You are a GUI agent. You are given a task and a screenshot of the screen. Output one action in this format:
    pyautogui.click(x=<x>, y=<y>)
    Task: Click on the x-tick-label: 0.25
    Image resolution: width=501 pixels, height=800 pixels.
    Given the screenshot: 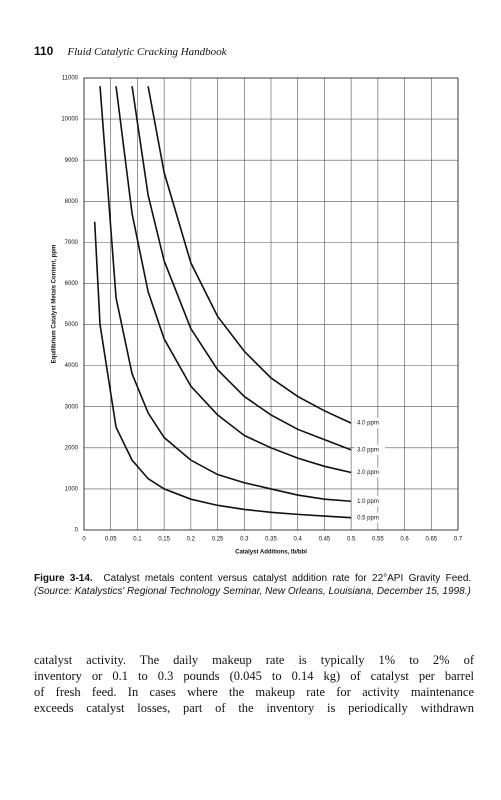 What is the action you would take?
    pyautogui.click(x=218, y=540)
    